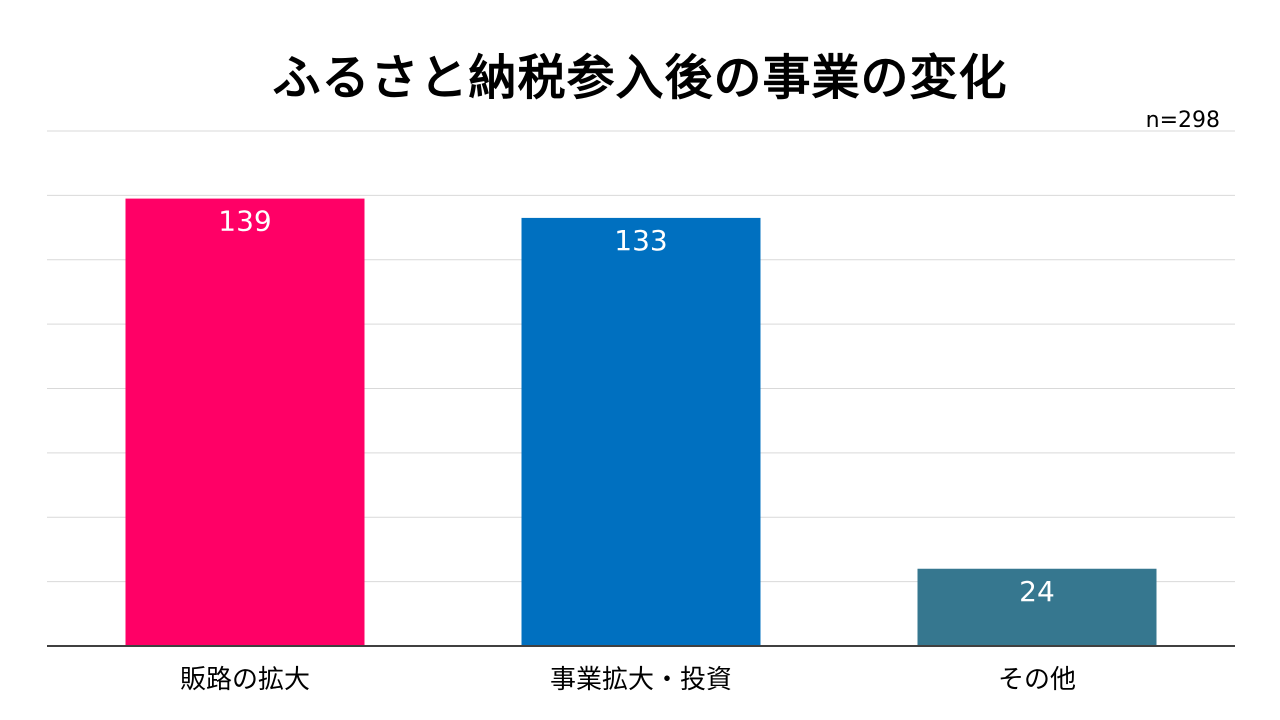  Describe the element at coordinates (1037, 591) in the screenshot. I see `value-label-3: 24` at that location.